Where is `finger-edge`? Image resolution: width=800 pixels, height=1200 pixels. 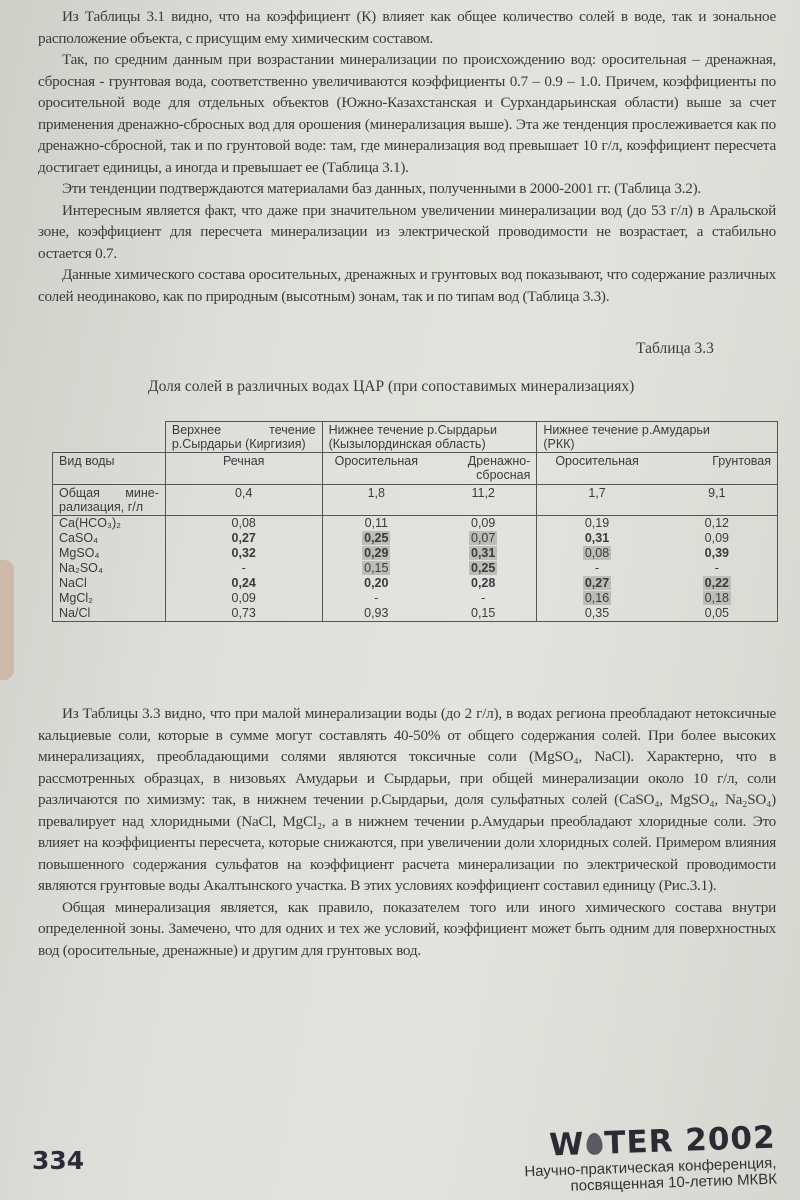
finger-edge is located at coordinates (7, 620).